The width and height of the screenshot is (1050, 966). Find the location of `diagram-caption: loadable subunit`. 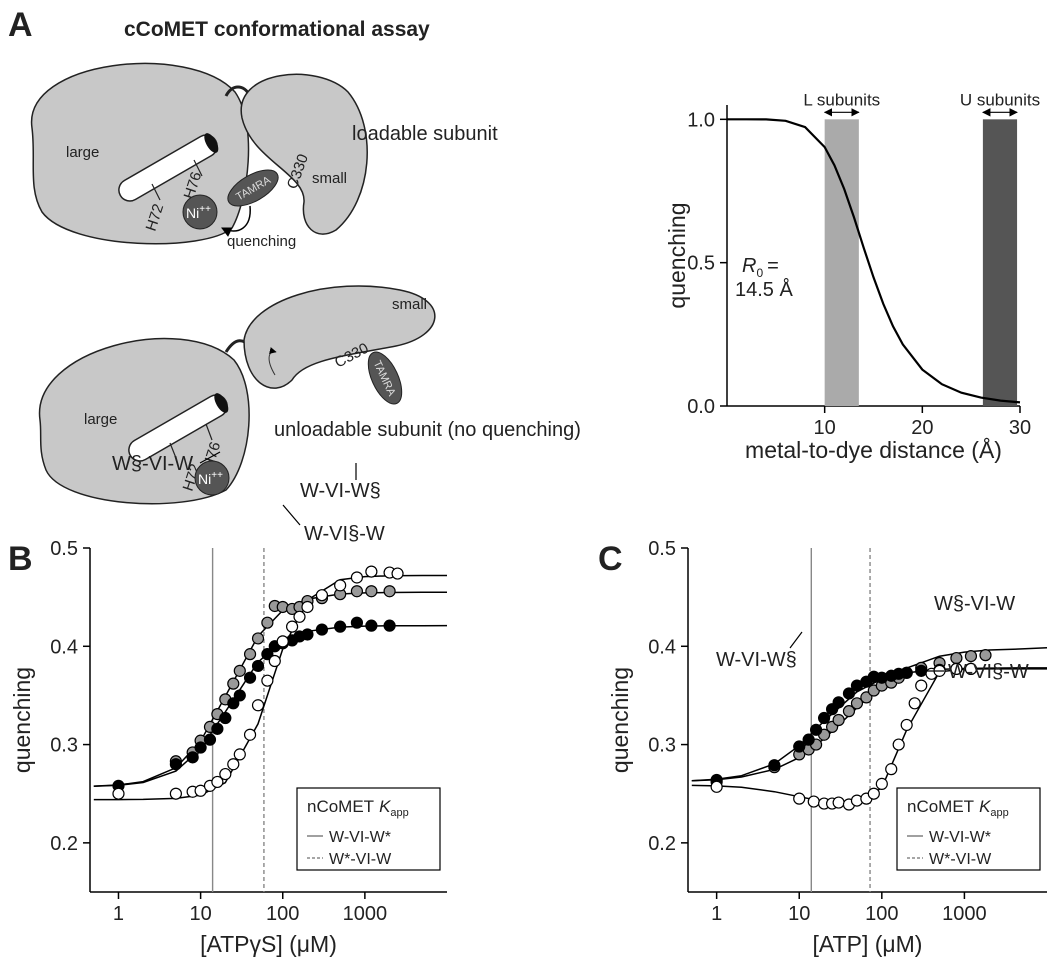

diagram-caption: loadable subunit is located at coordinates (425, 134).